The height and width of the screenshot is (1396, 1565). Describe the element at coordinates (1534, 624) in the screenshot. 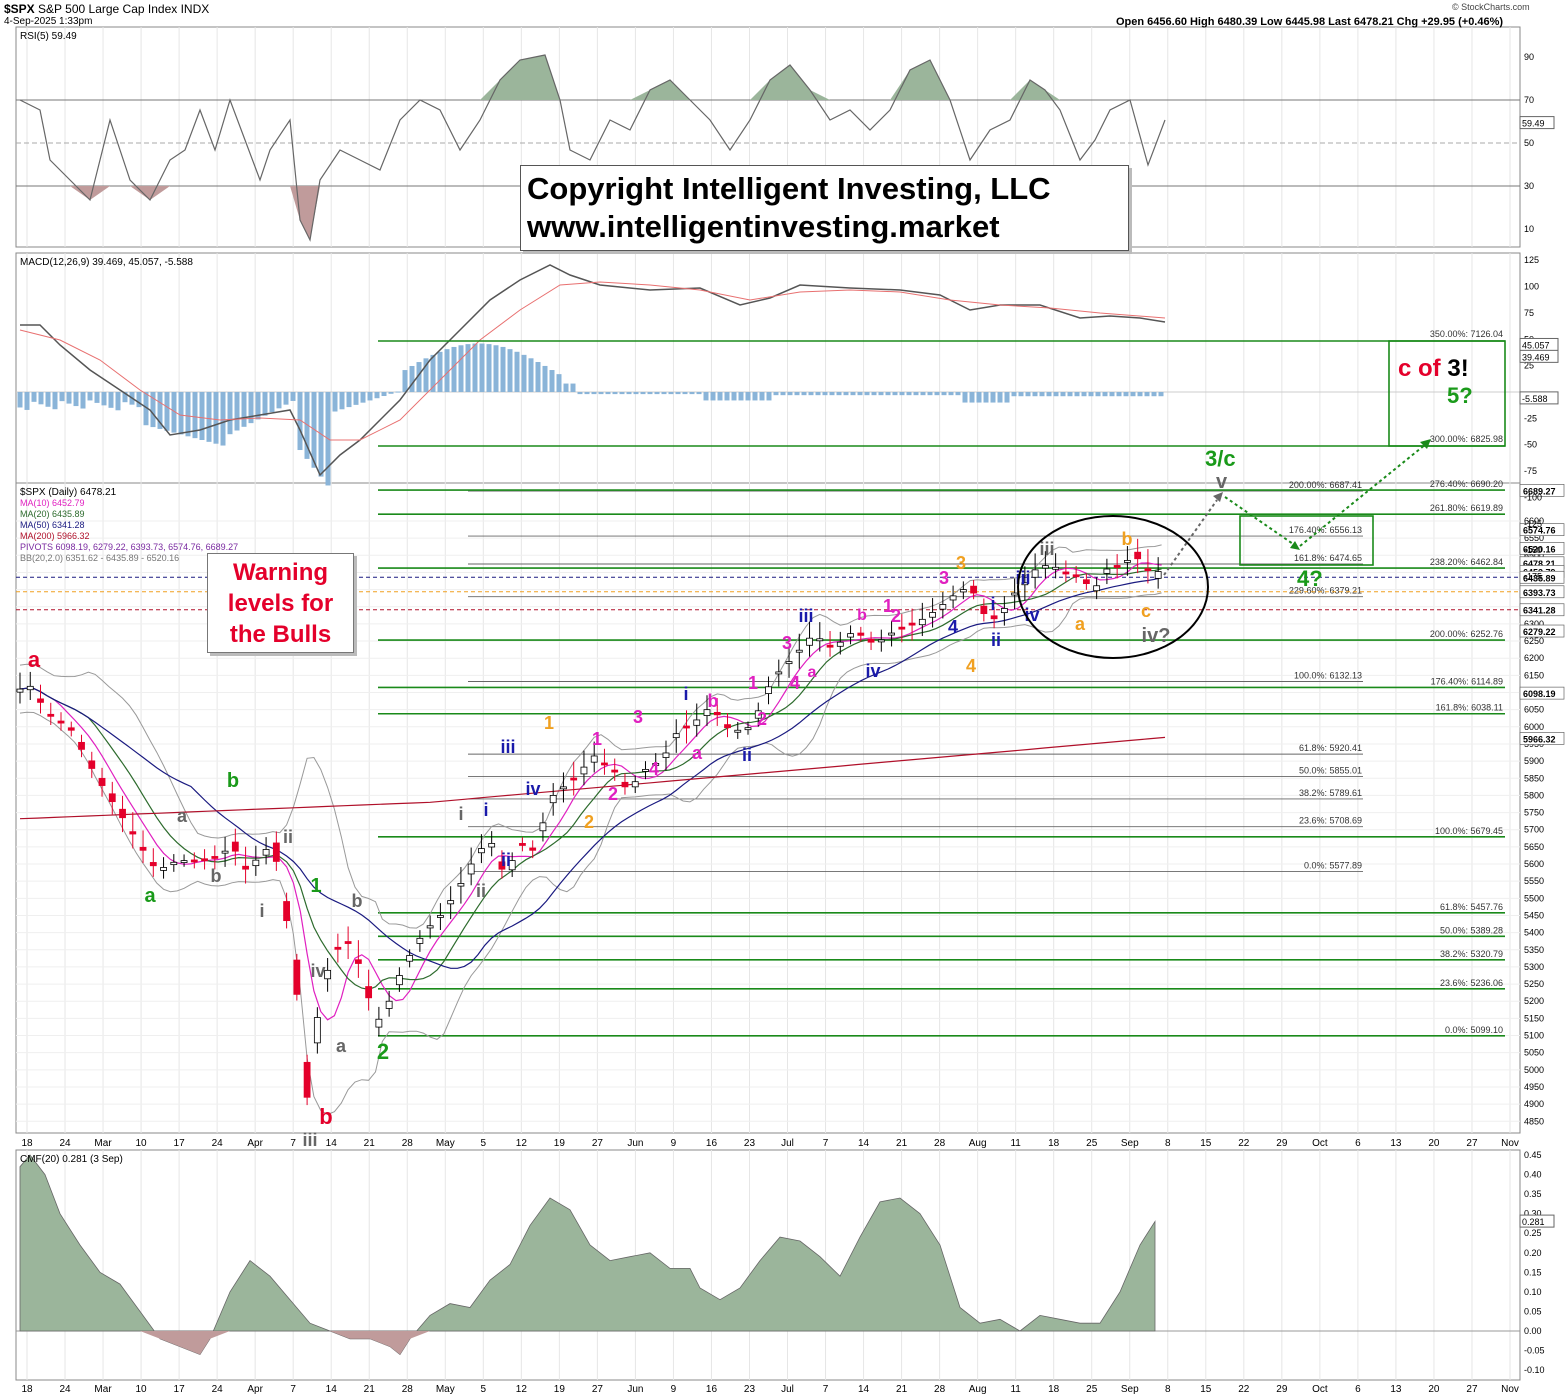

I see `price-tick-label: 6300` at that location.